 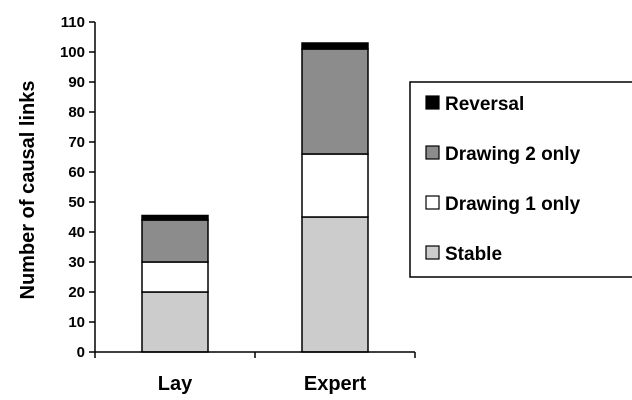 What do you see at coordinates (28, 190) in the screenshot?
I see `y-axis-label: Number of causal links` at bounding box center [28, 190].